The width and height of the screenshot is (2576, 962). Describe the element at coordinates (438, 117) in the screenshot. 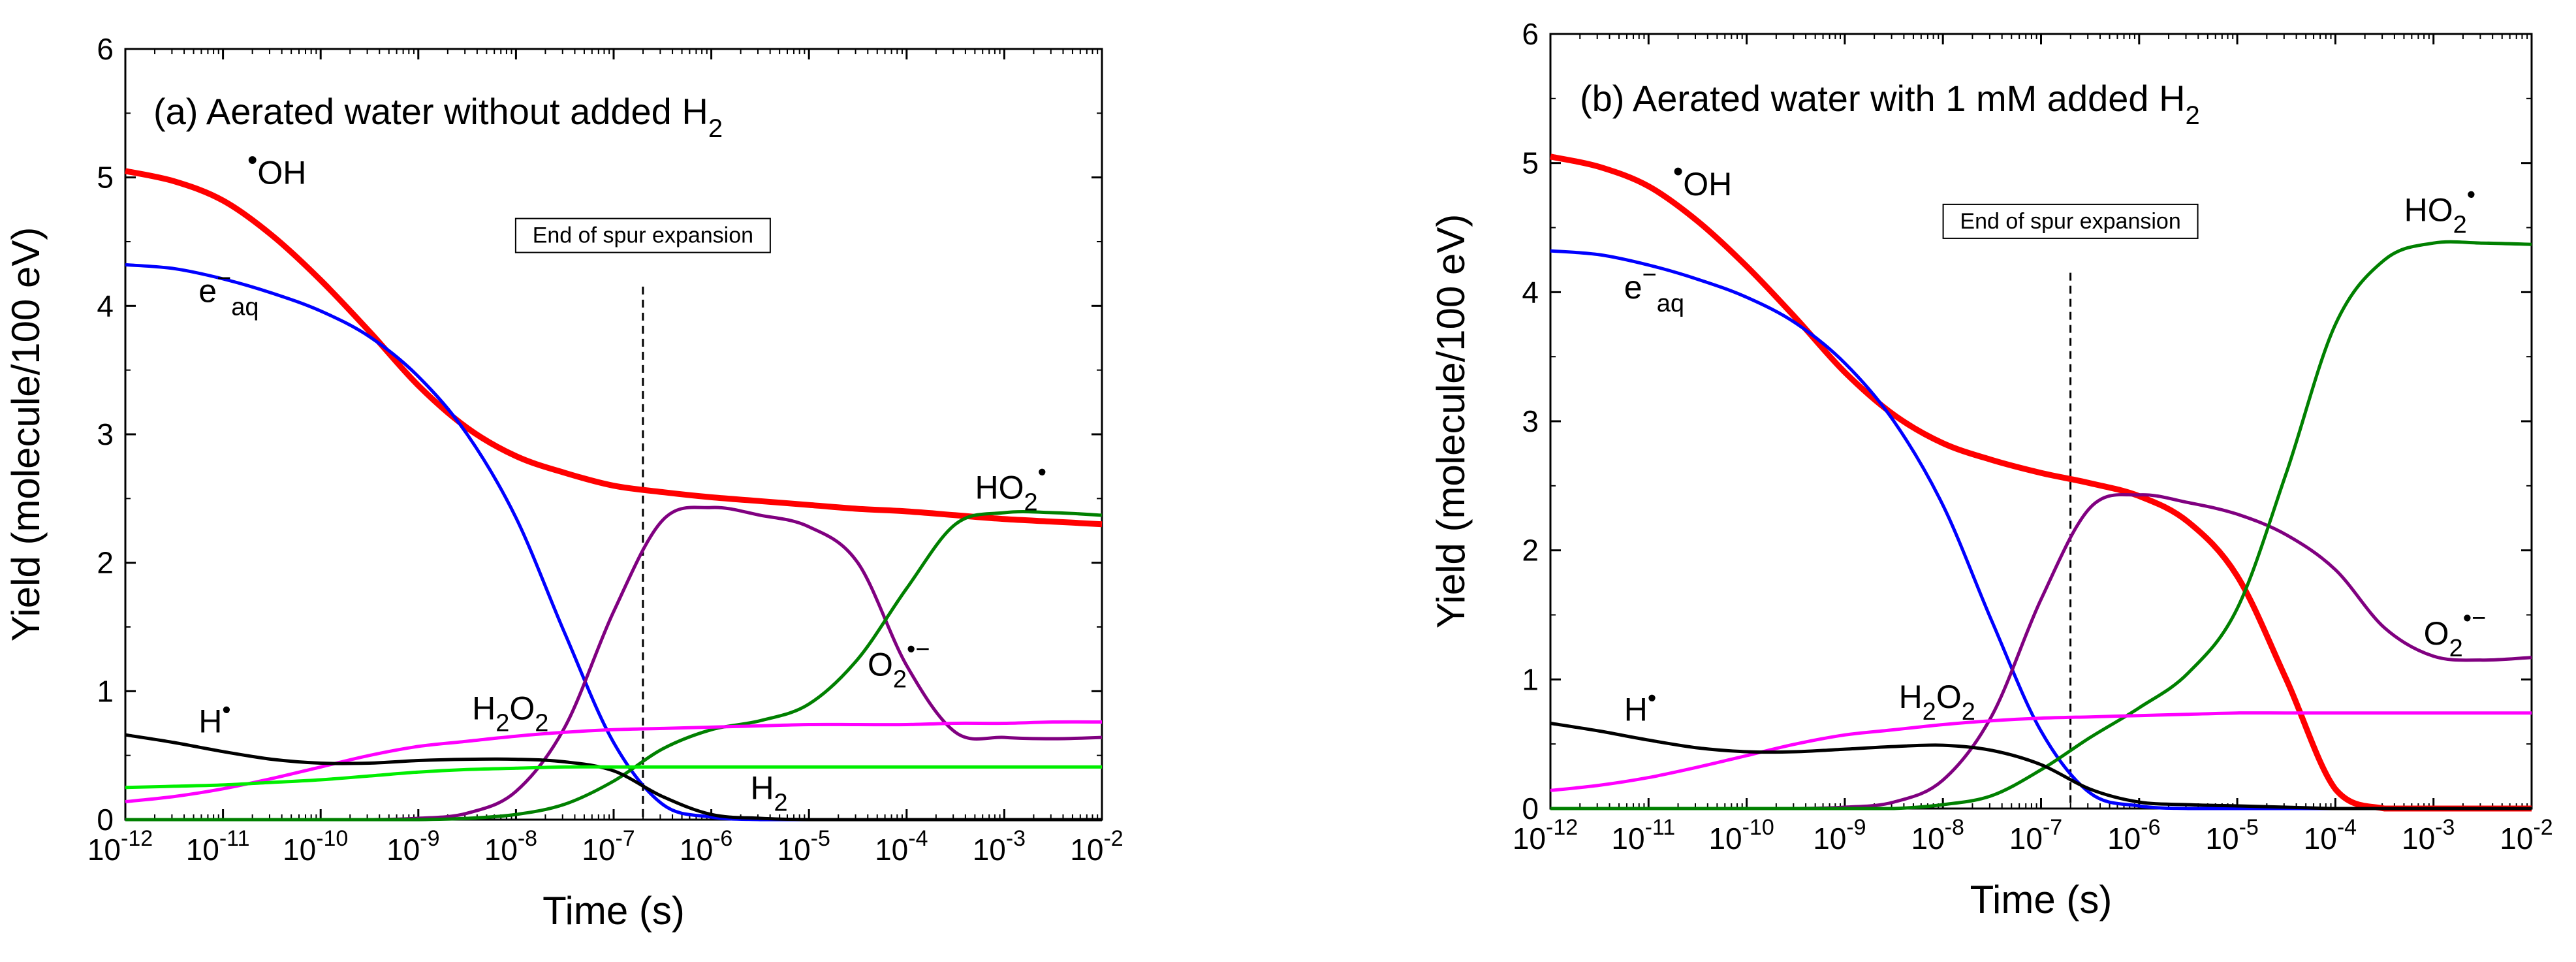

I see `panel-title: (a) Aerated water without added H2` at that location.